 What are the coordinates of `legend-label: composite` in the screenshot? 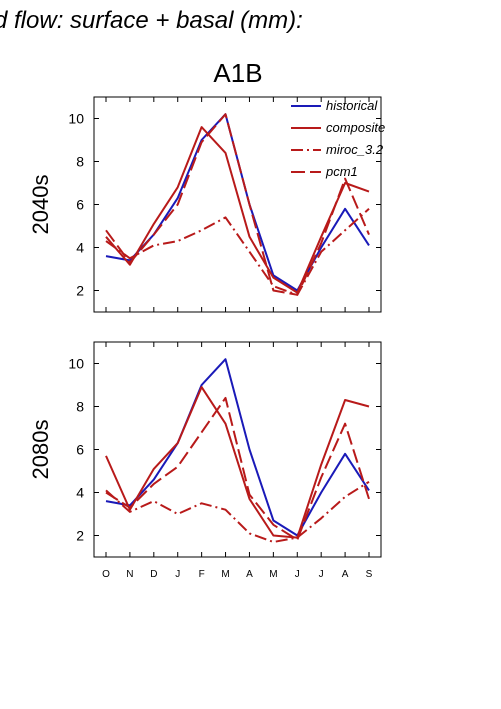 It's located at (355, 127).